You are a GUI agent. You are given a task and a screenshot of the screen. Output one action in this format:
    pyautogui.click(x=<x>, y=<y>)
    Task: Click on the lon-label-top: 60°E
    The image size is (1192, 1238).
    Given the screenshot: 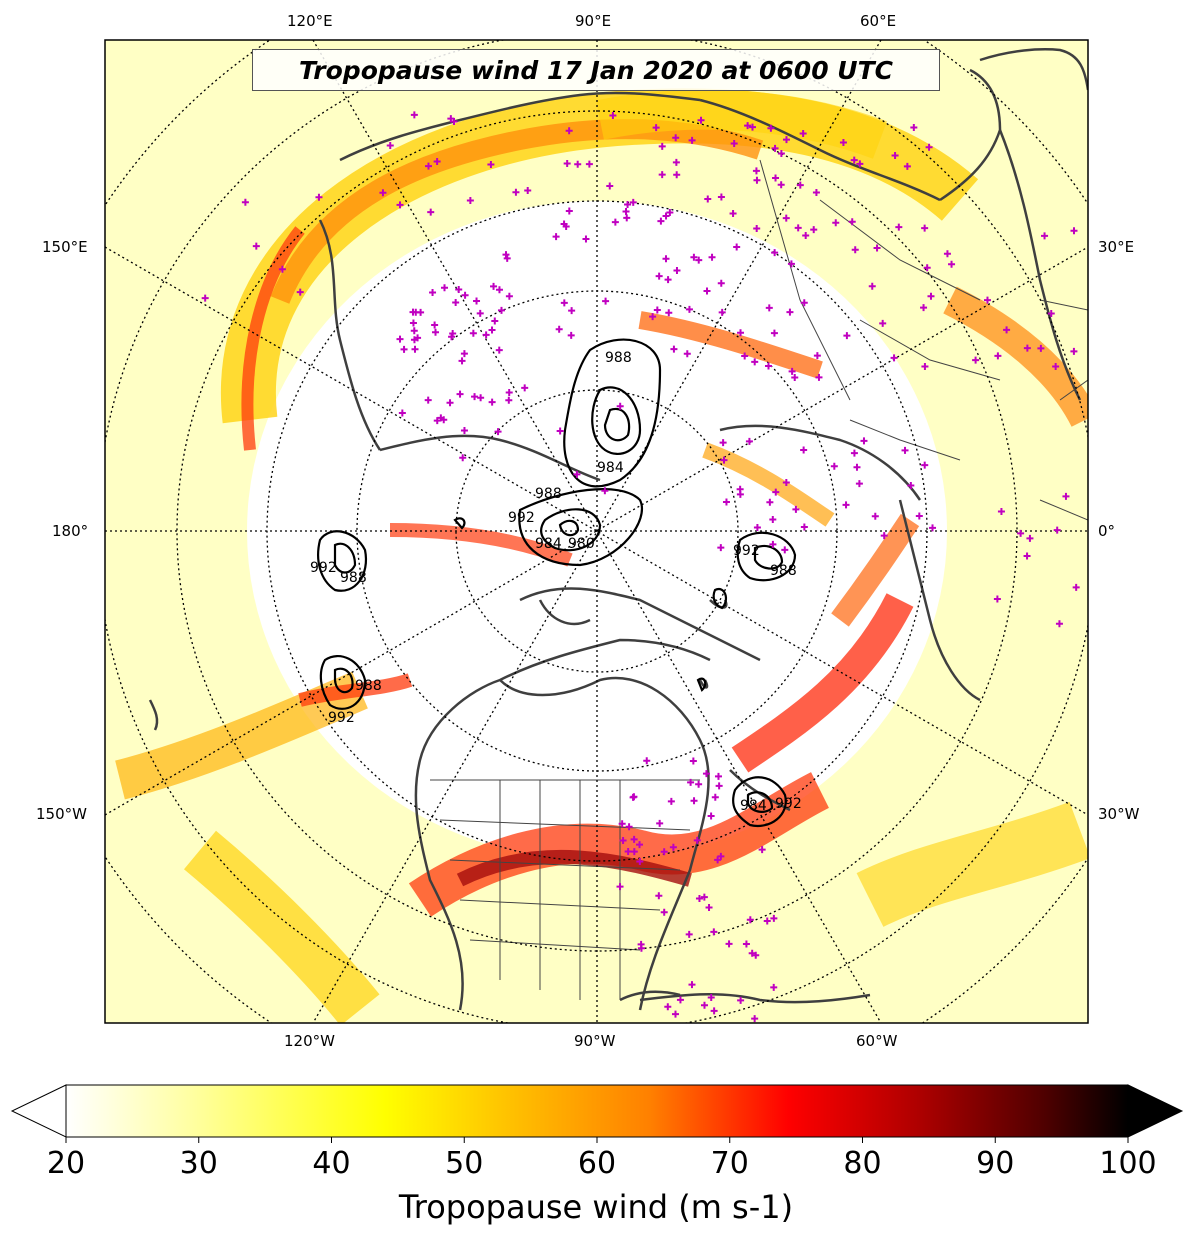 What is the action you would take?
    pyautogui.click(x=878, y=21)
    